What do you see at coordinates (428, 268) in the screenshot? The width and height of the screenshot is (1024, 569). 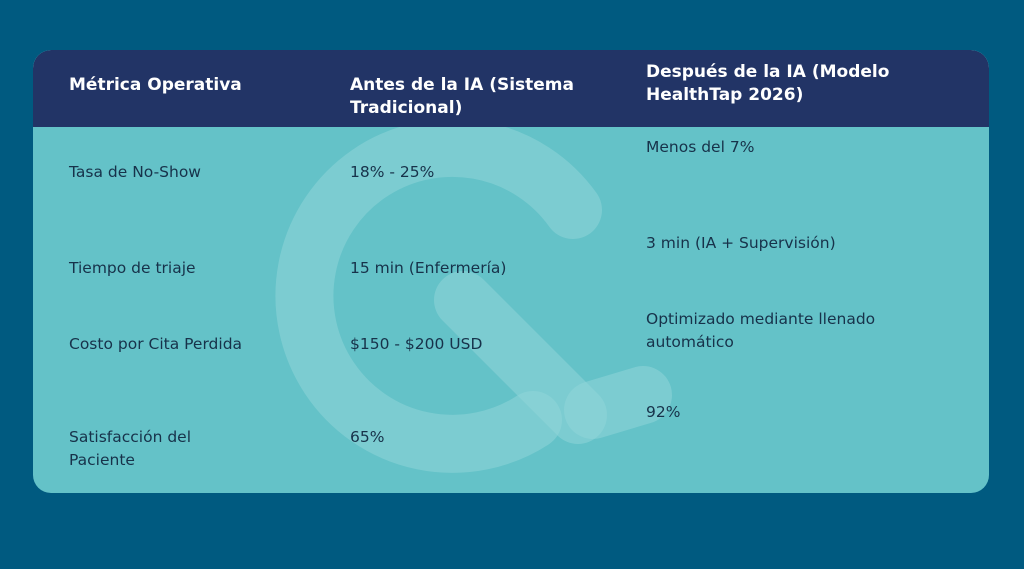 I see `row-2-before: 15 min (Enfermería)` at bounding box center [428, 268].